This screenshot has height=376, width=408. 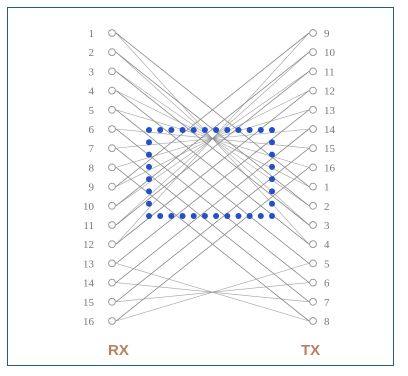 What do you see at coordinates (92, 168) in the screenshot?
I see `left-pin-label: 8` at bounding box center [92, 168].